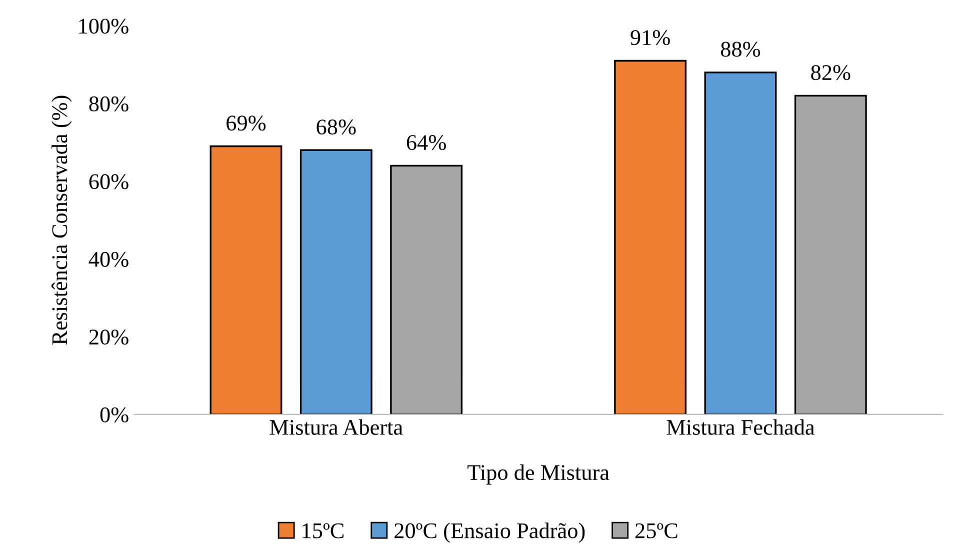  I want to click on y-tick-label: 40%, so click(108, 259).